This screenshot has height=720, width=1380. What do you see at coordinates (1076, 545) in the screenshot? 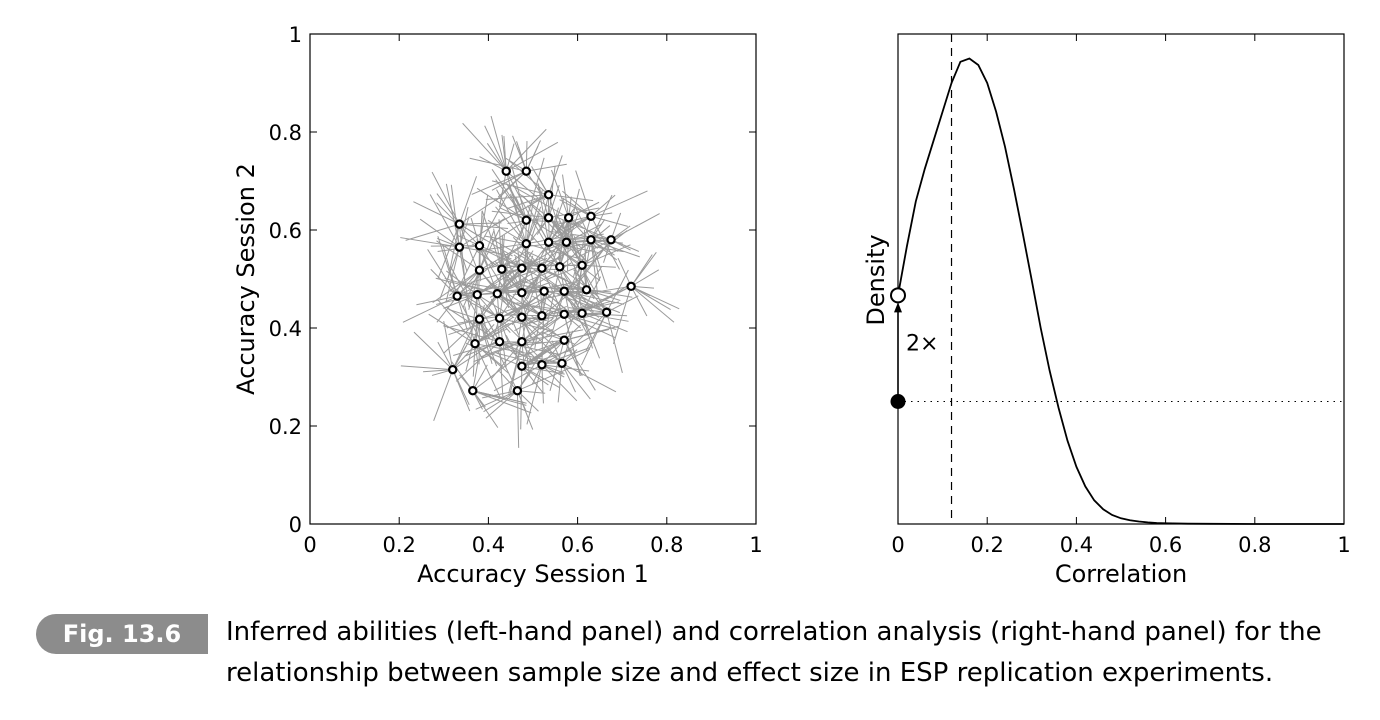
I see `x-tick-label: 0.4` at bounding box center [1076, 545].